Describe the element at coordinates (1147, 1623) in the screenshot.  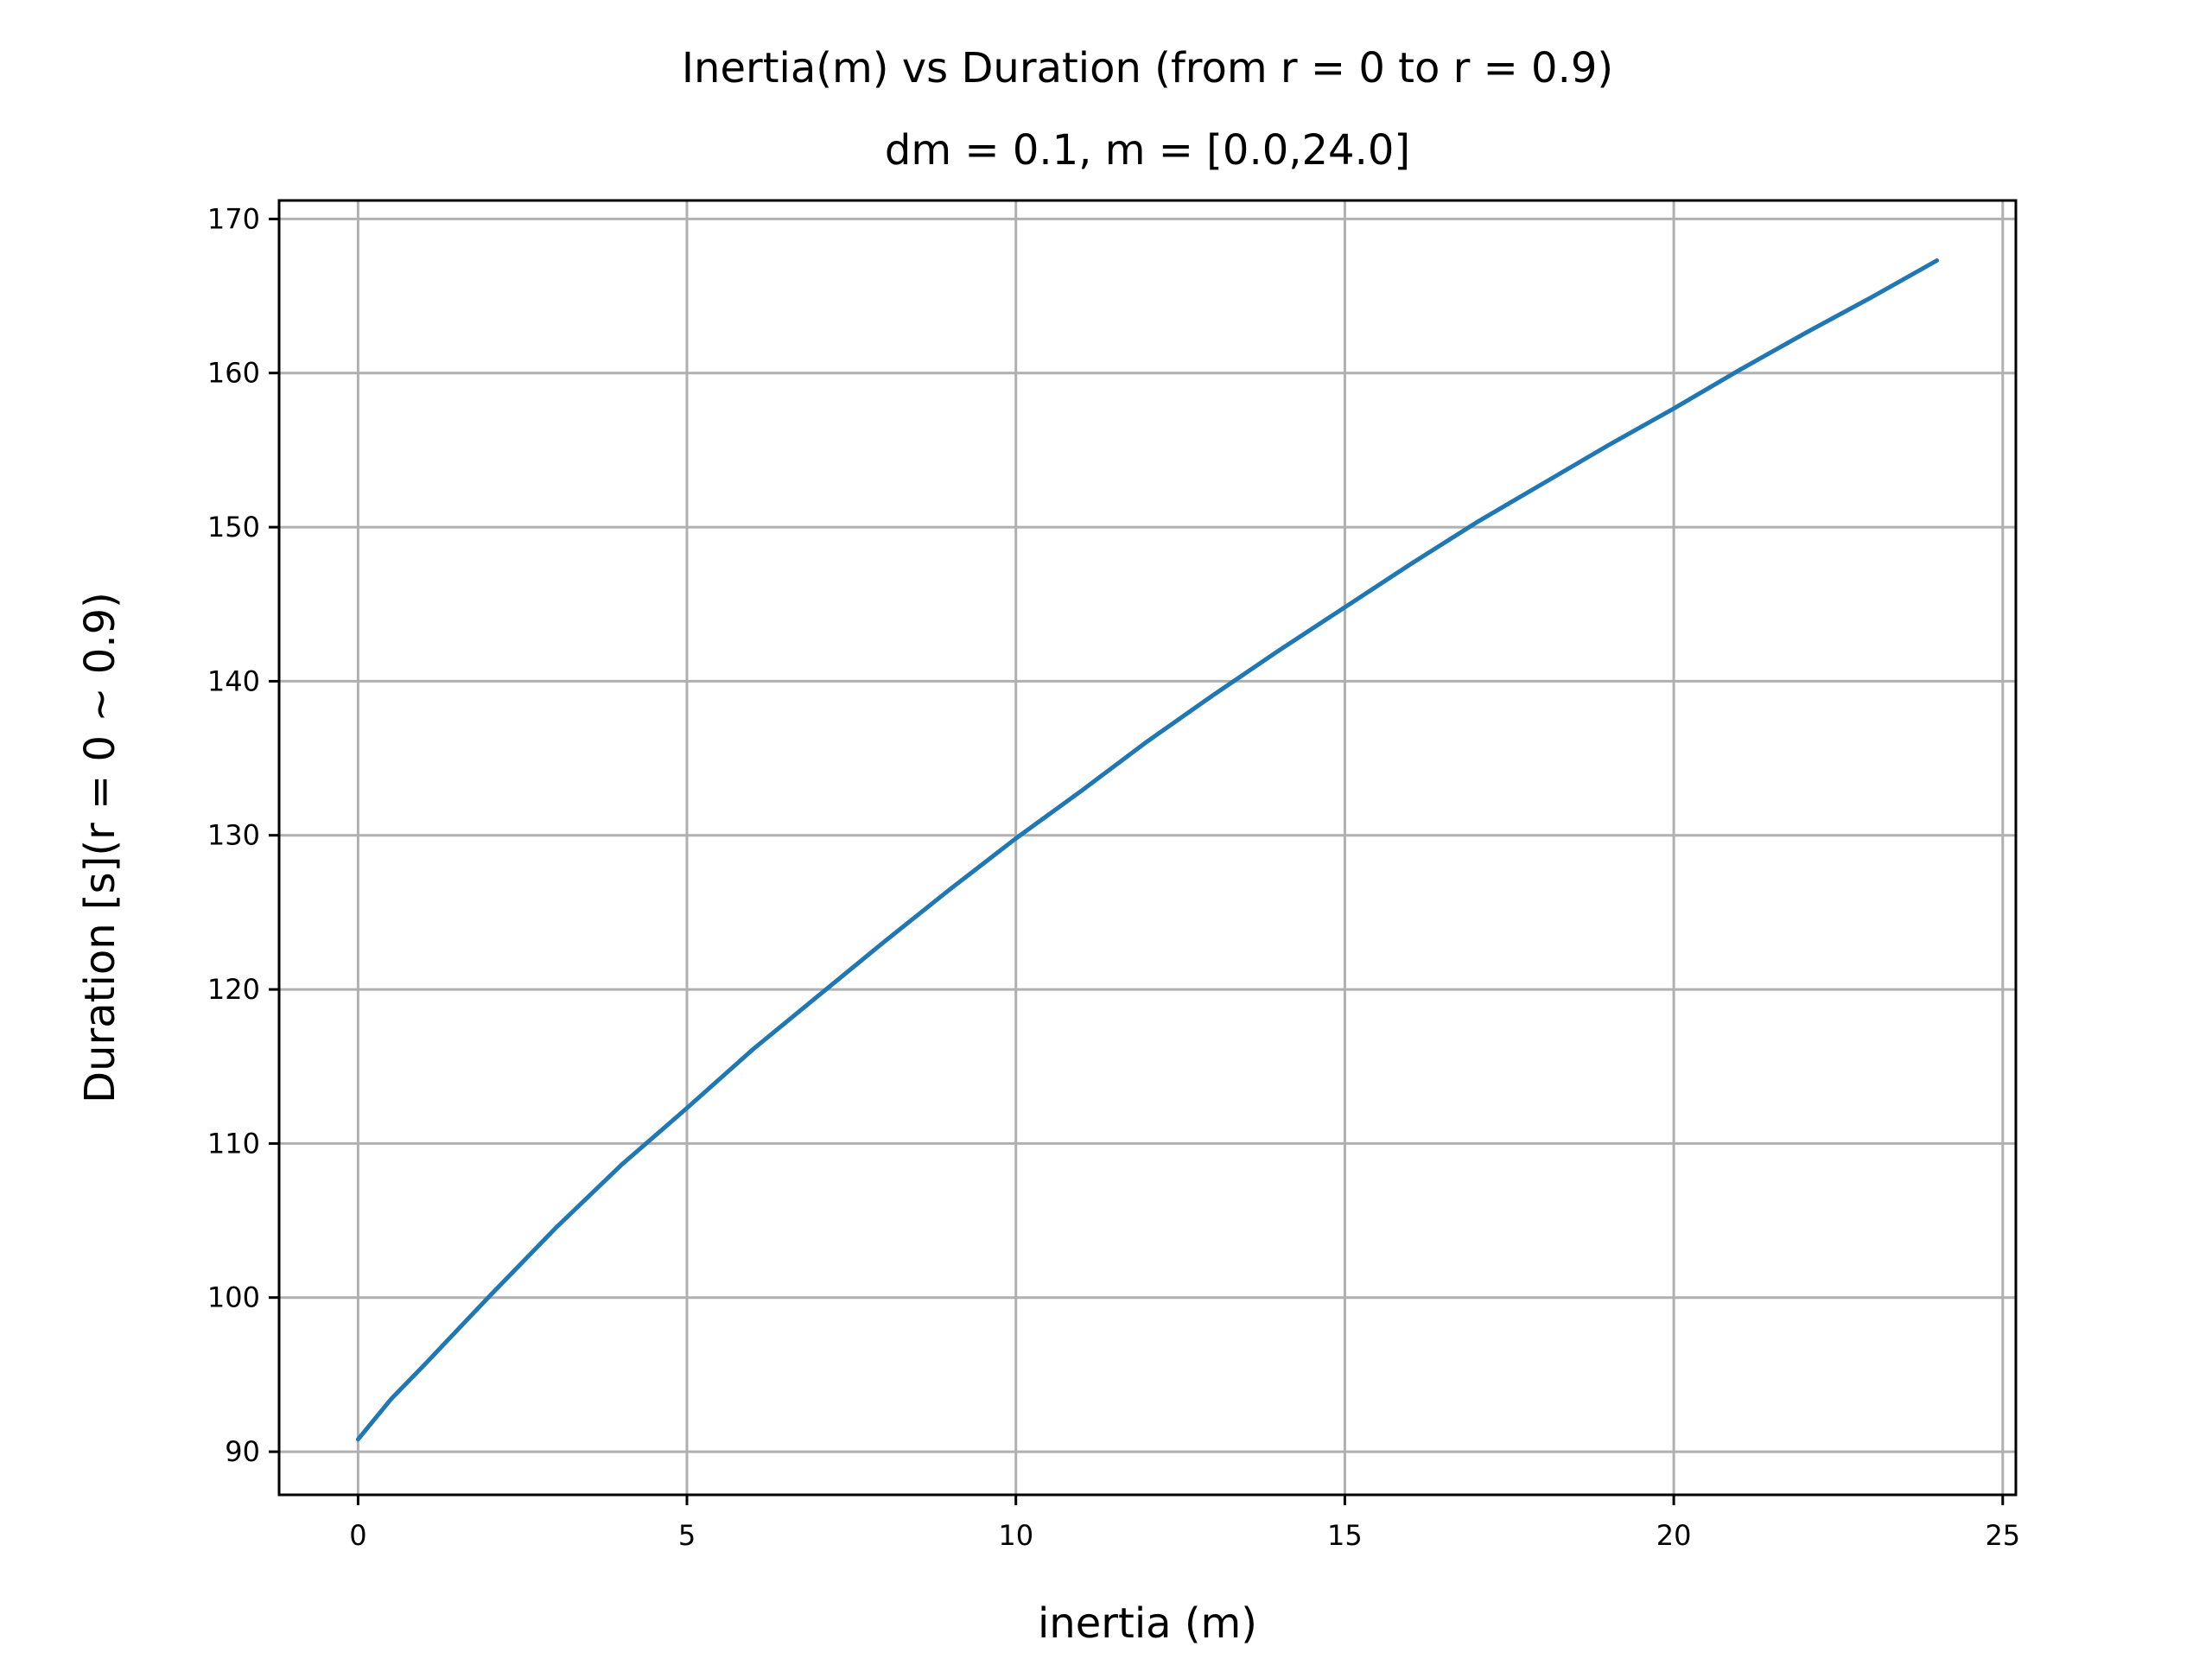
I see `x-axis-label: inertia (m)` at that location.